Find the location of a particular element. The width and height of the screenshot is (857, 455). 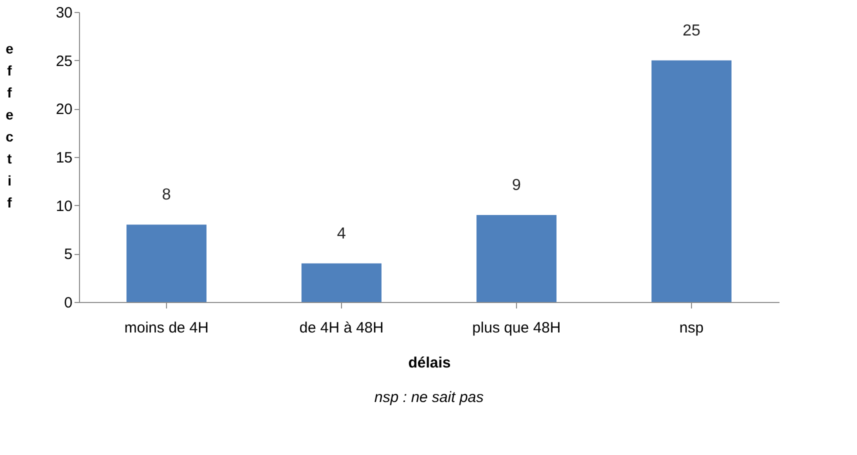

y-tick-label: 20 is located at coordinates (64, 109).